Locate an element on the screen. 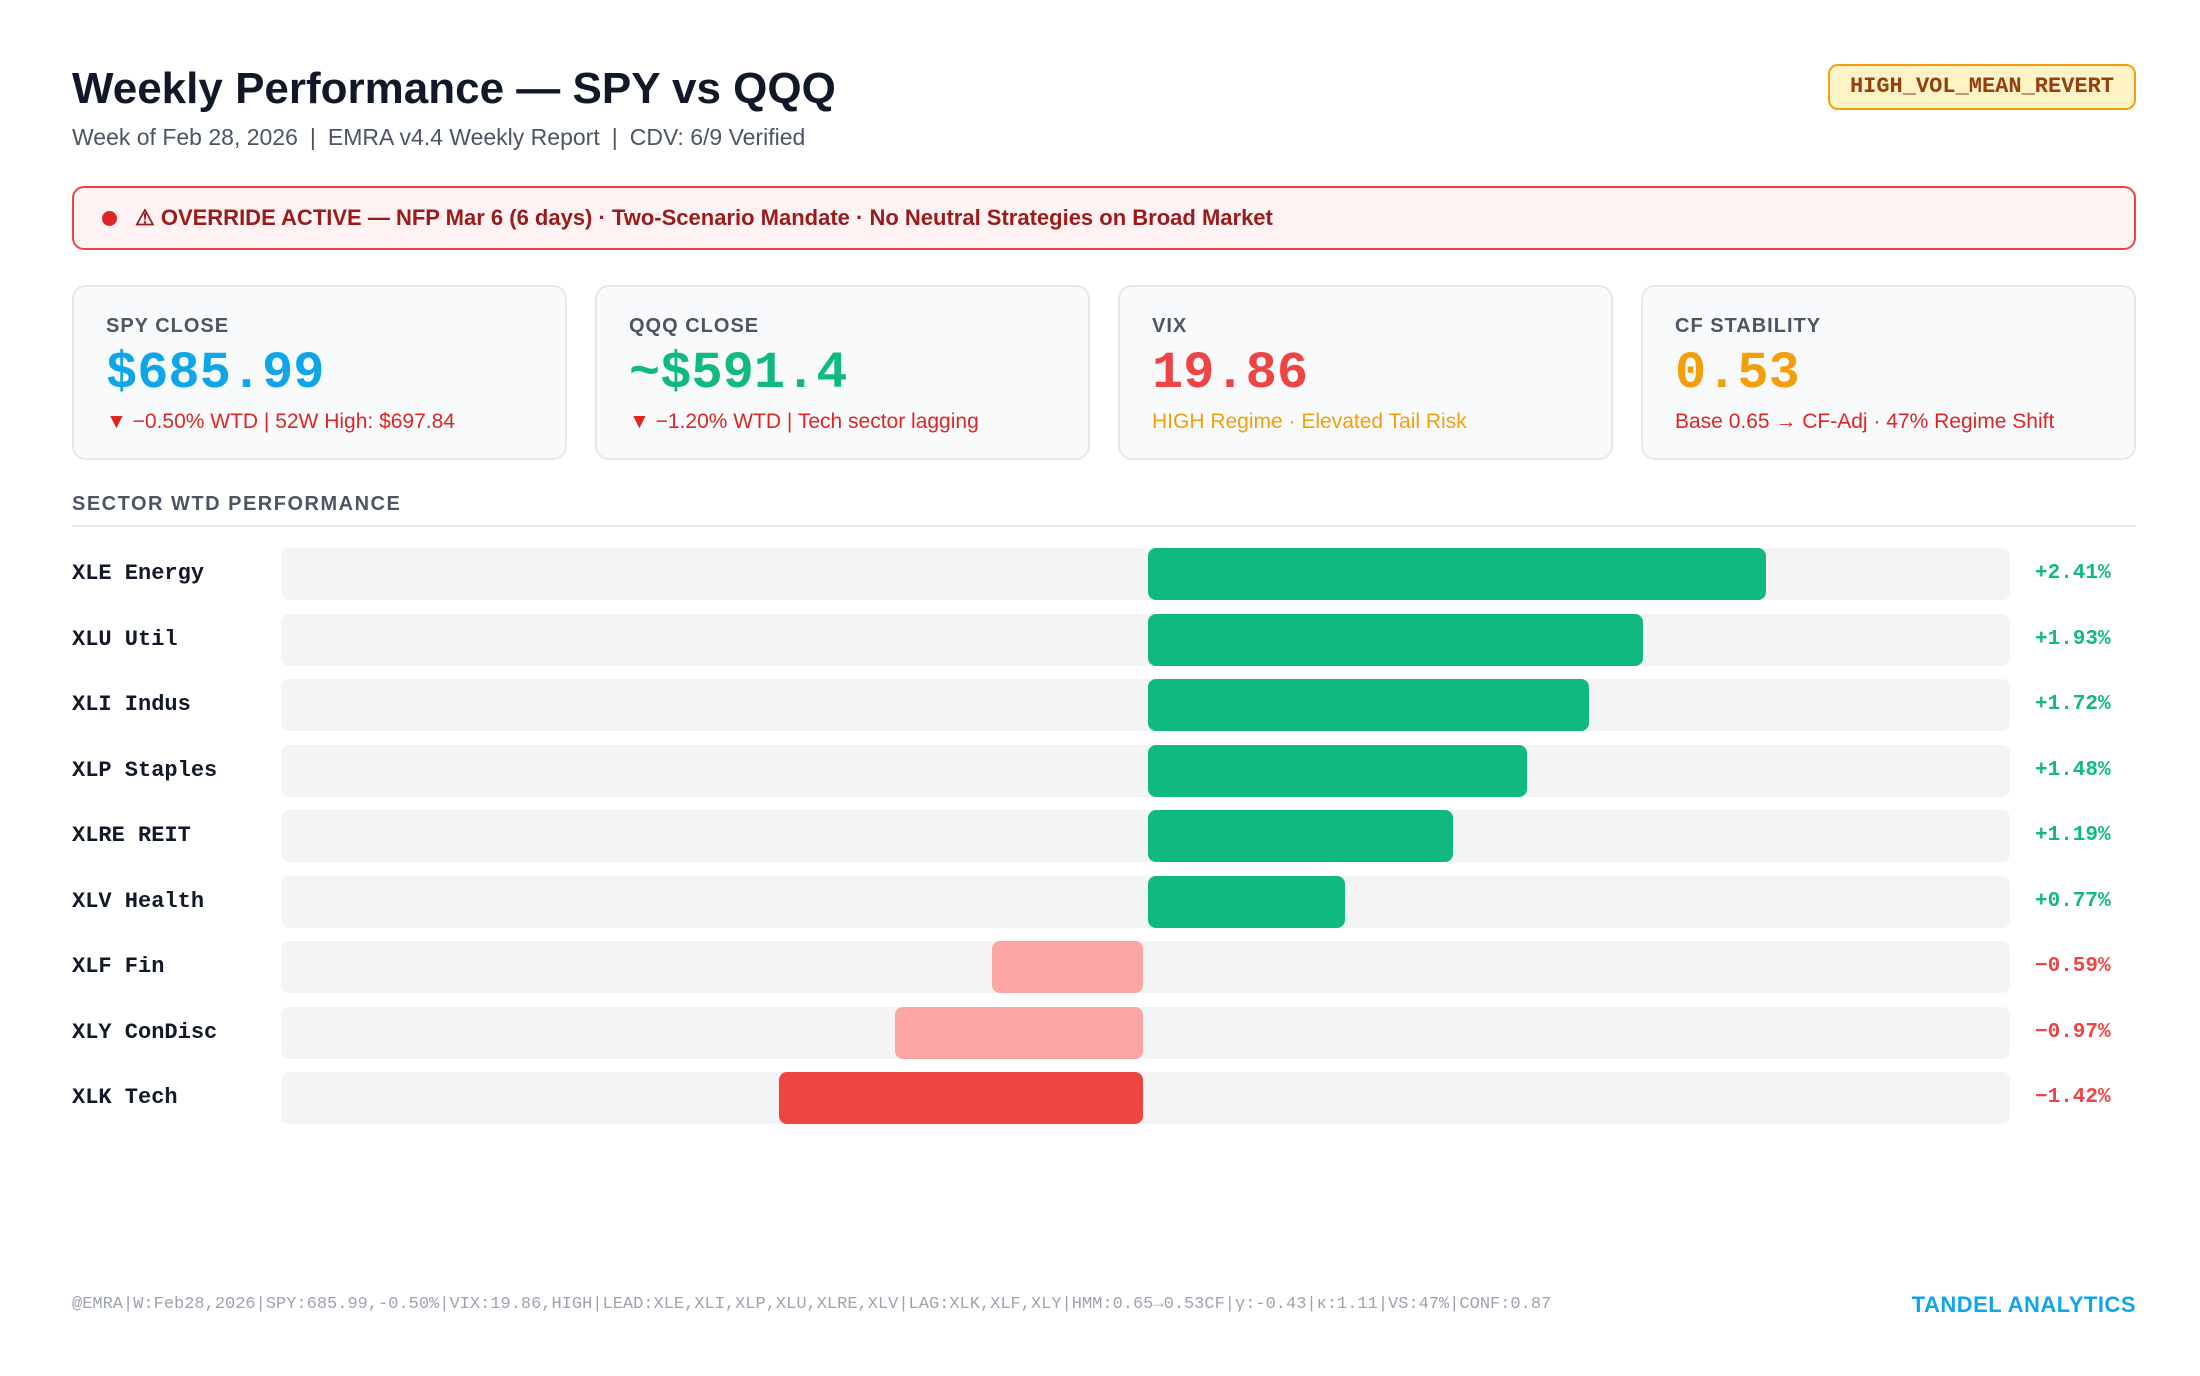 The width and height of the screenshot is (2200, 1376). sector-label: XLV Health is located at coordinates (138, 901).